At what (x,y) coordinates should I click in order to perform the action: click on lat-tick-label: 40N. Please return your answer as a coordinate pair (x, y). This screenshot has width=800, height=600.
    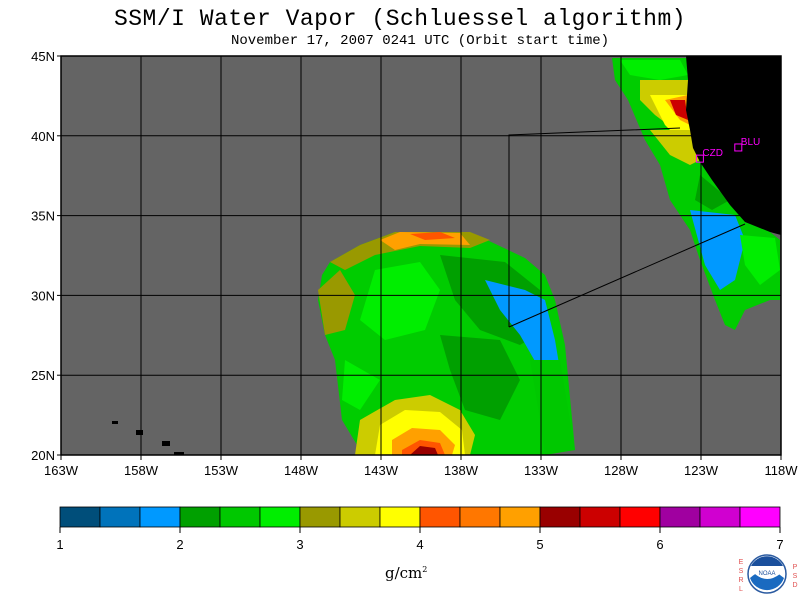
    Looking at the image, I should click on (43, 136).